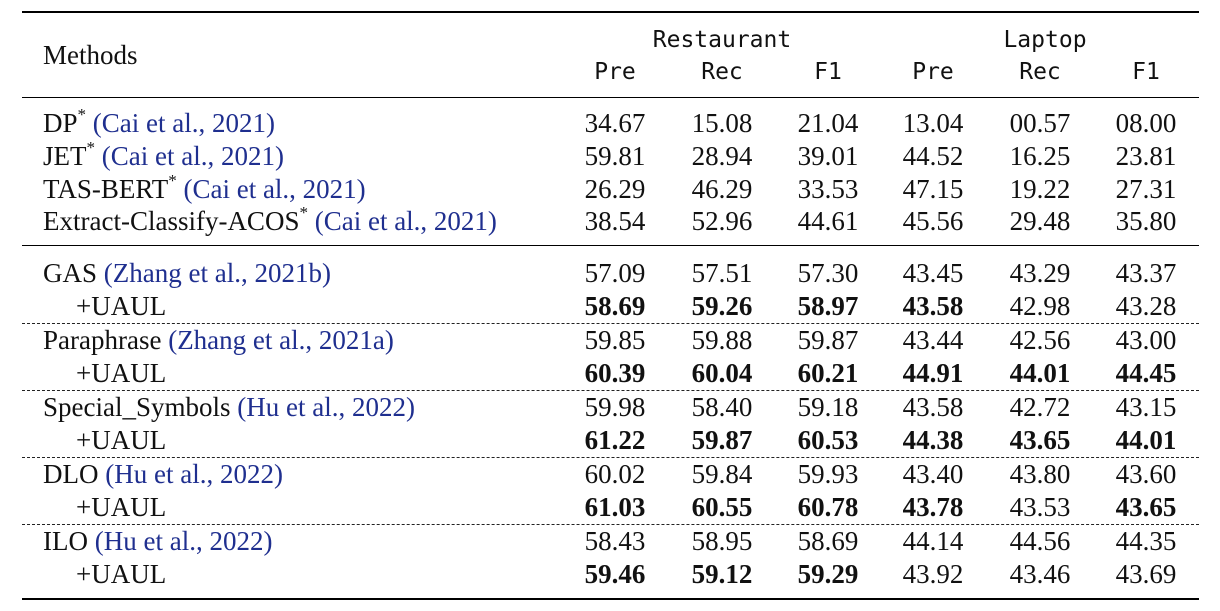  I want to click on table-cell: 60.04, so click(722, 373).